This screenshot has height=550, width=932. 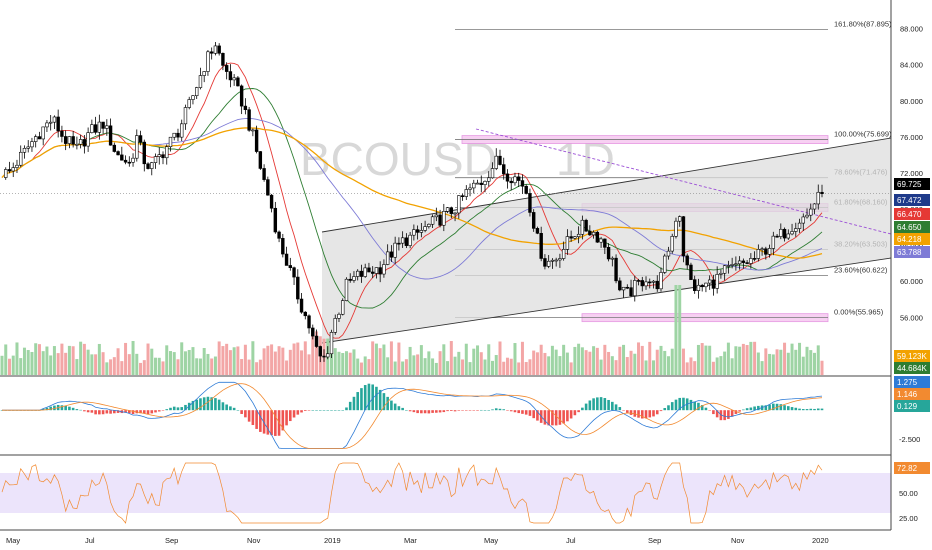 What do you see at coordinates (911, 29) in the screenshot?
I see `price-axis-tick: 88.000` at bounding box center [911, 29].